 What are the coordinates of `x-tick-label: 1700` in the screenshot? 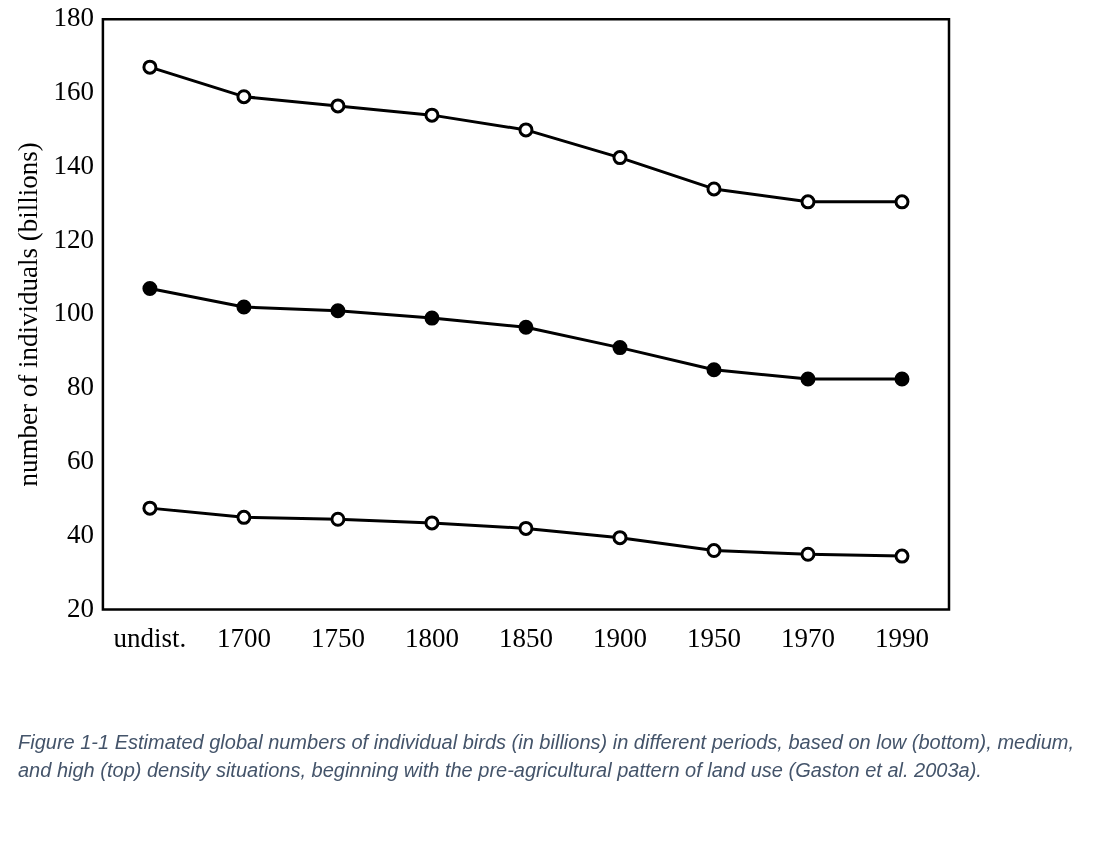 It's located at (243, 637).